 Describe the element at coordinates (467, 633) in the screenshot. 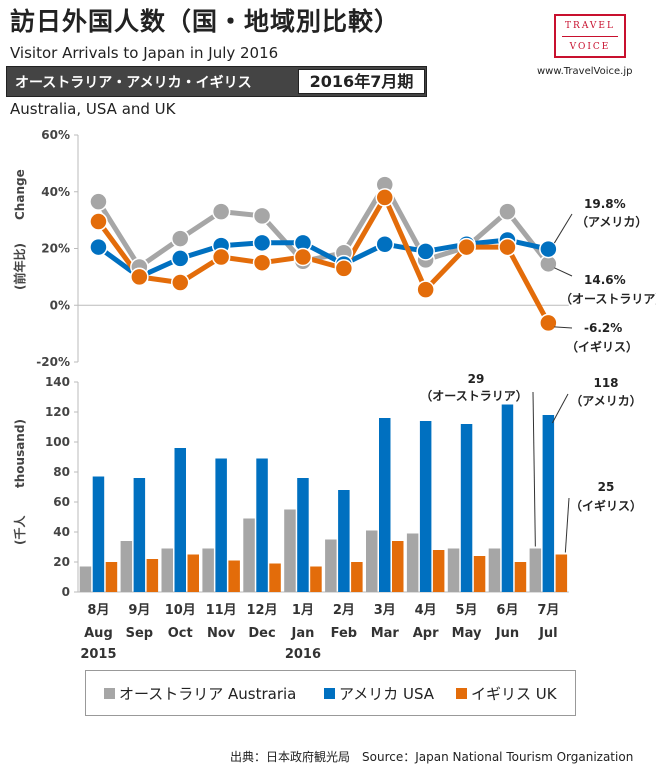

I see `x-tick-month-en: May` at that location.